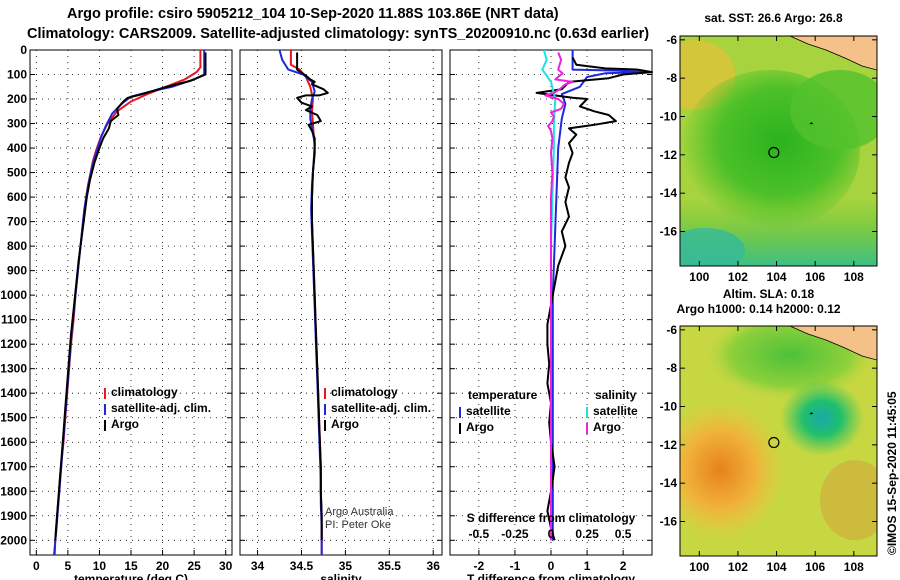  What do you see at coordinates (17, 246) in the screenshot?
I see `y-tick-label: 800` at bounding box center [17, 246].